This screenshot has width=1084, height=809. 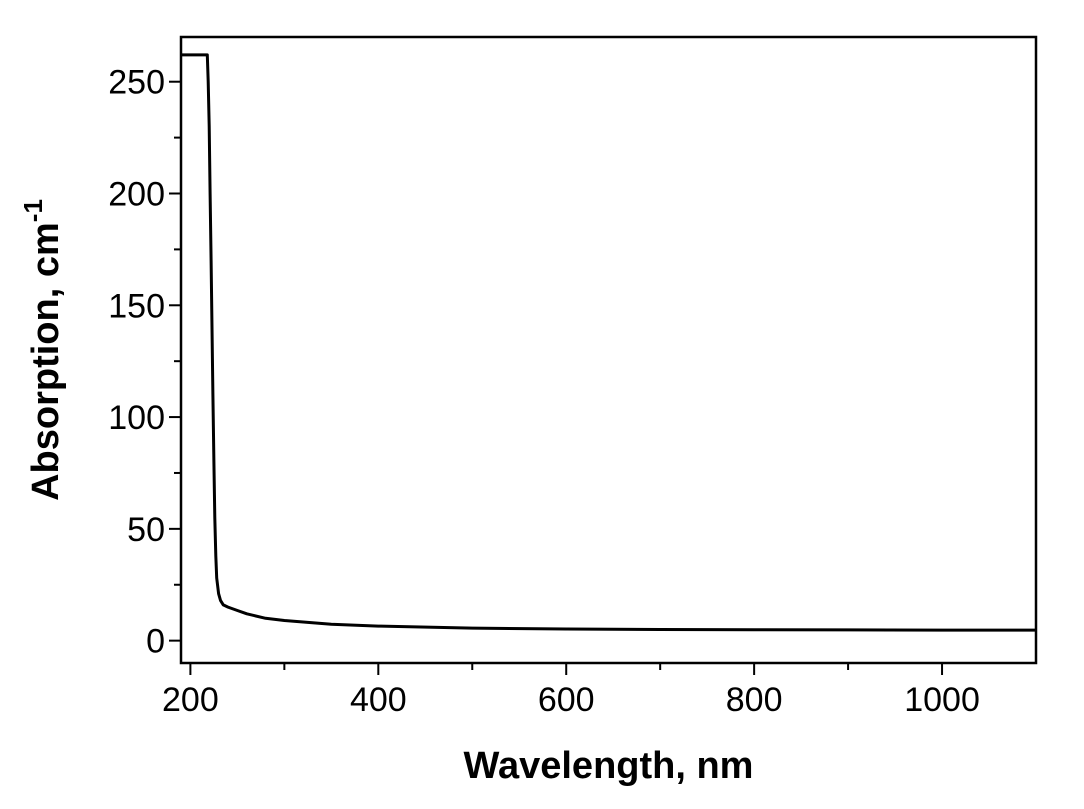 What do you see at coordinates (378, 700) in the screenshot?
I see `x-tick-label: 400` at bounding box center [378, 700].